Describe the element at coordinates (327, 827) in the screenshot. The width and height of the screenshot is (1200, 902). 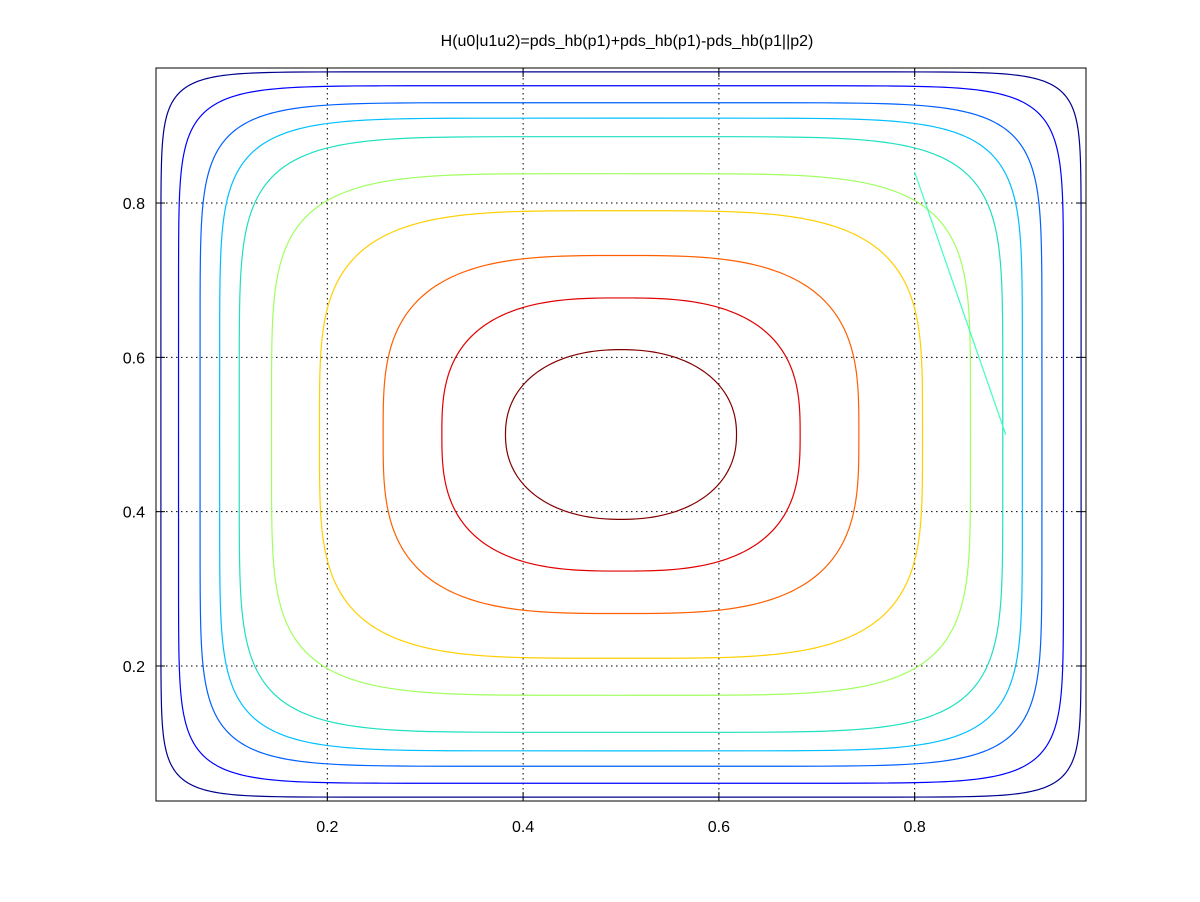
I see `x-tick-label-0: 0.2` at that location.